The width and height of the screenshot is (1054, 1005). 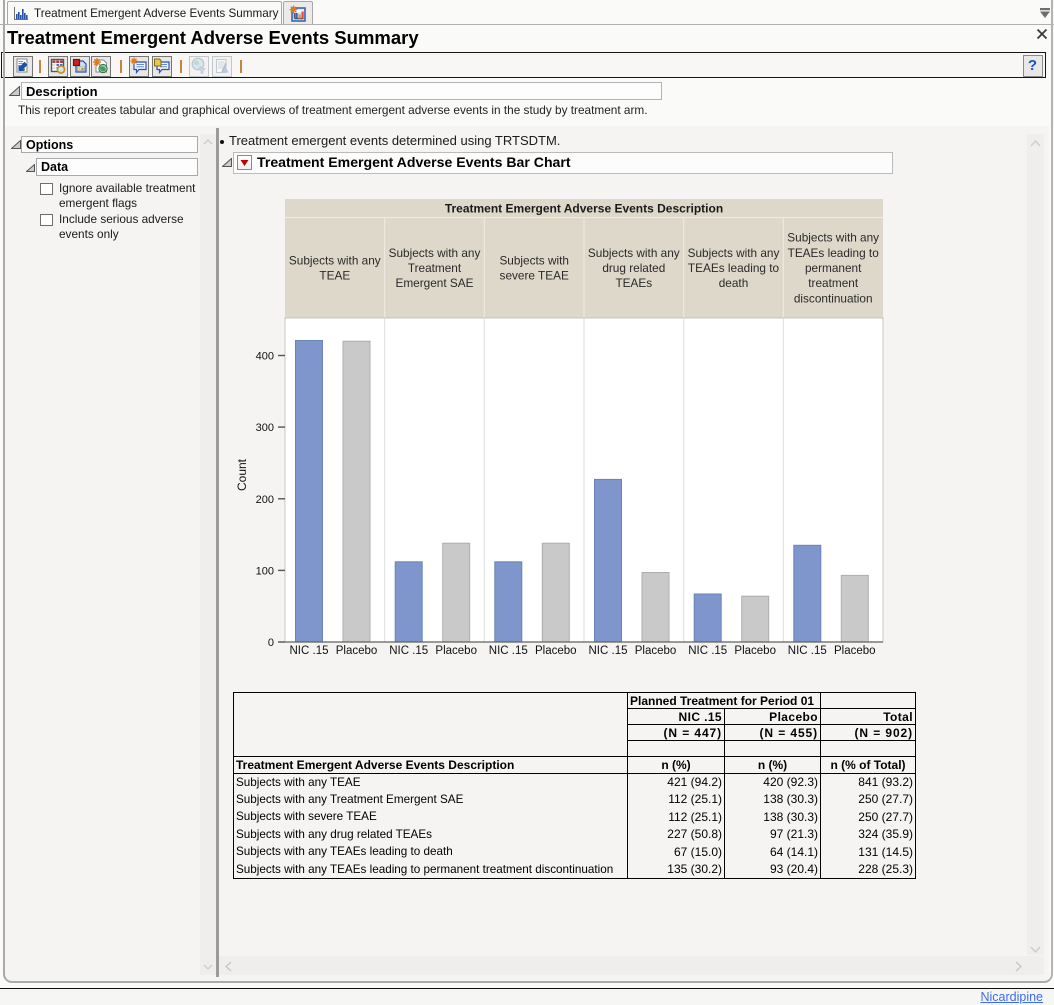 I want to click on svg-text: 400, so click(x=265, y=357).